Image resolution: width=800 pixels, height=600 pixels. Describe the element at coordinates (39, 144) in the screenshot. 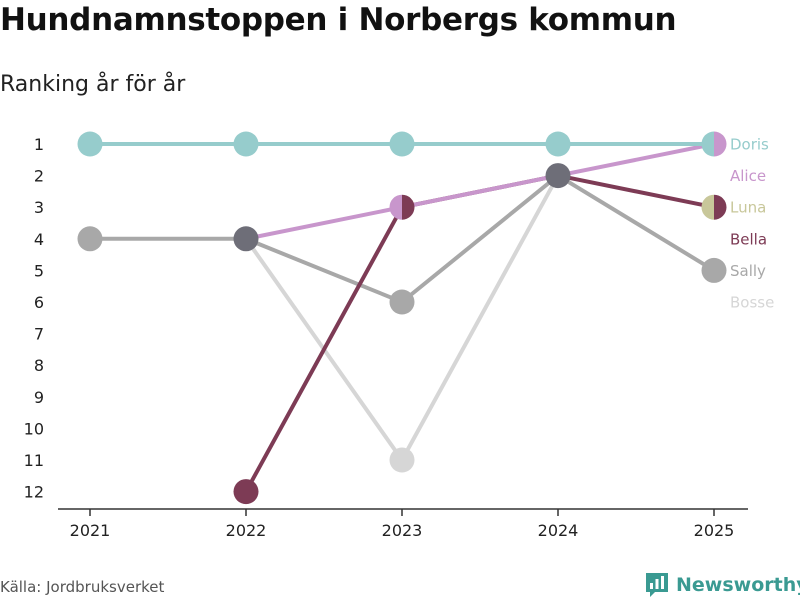

I see `y-tick-label: 1` at that location.